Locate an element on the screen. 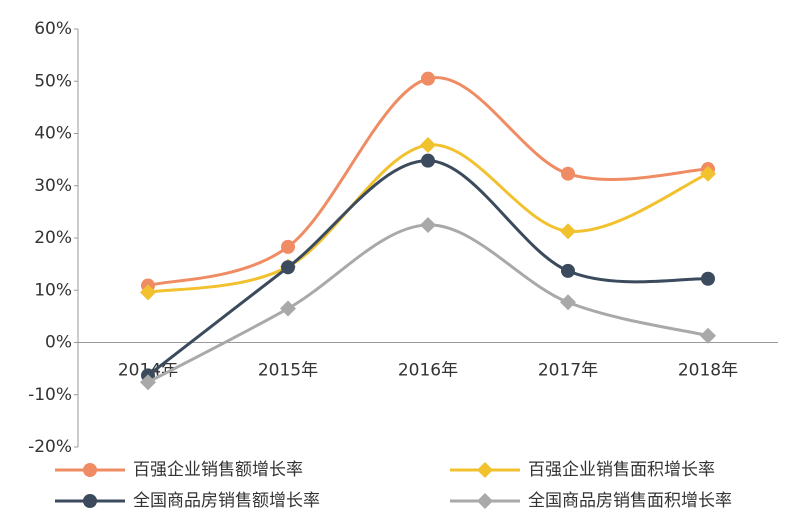  x-tick-label: 2017年 is located at coordinates (568, 371).